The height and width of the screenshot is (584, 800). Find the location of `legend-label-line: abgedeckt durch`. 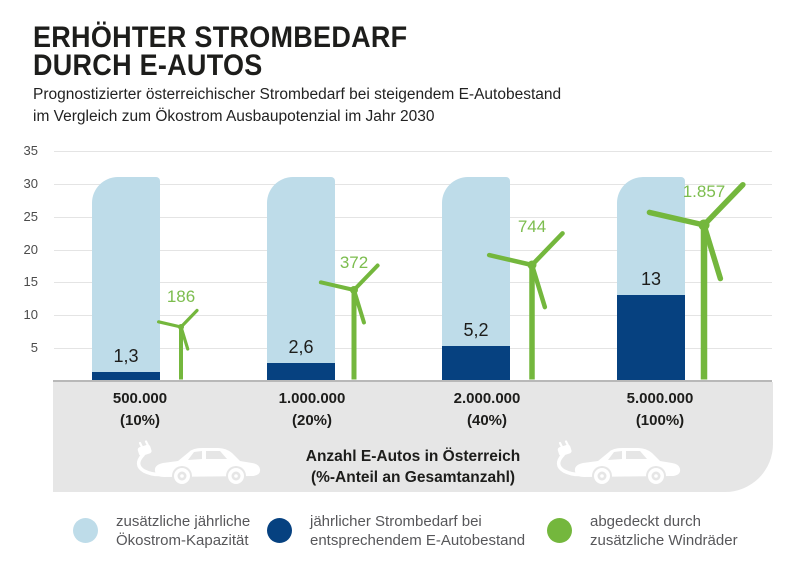

legend-label-line: abgedeckt durch is located at coordinates (645, 521).